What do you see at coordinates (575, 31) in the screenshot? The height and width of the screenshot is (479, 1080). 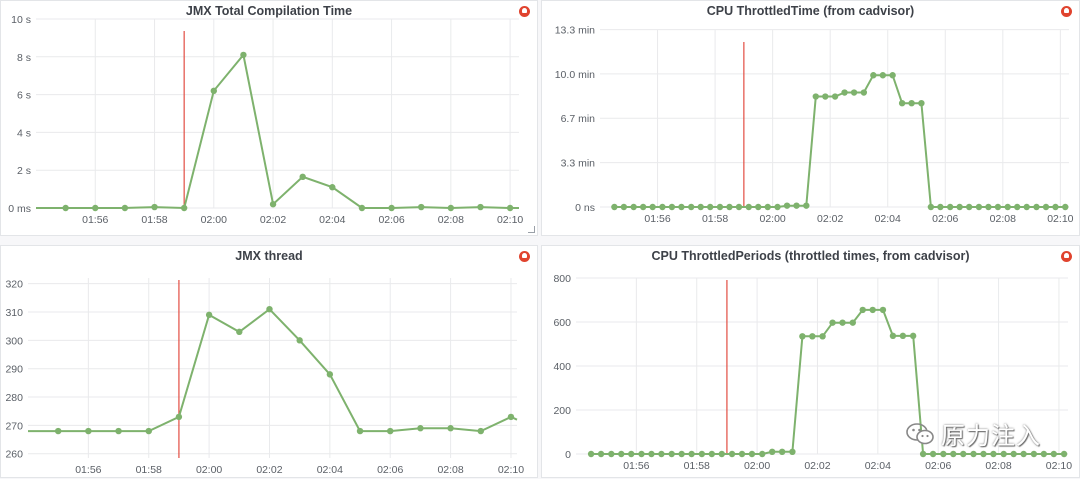 I see `y-tick-label: 13.3 min` at bounding box center [575, 31].